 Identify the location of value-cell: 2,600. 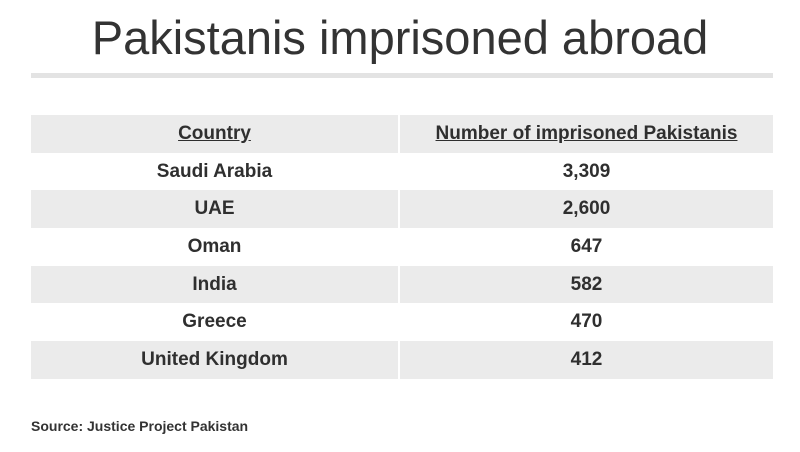
(586, 209).